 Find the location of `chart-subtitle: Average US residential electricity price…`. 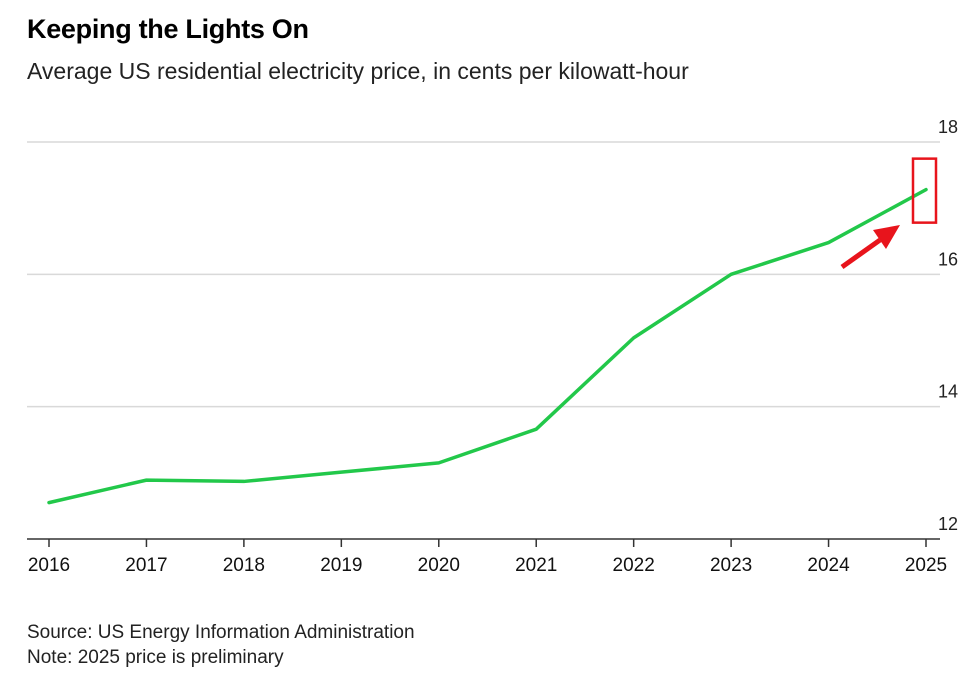

chart-subtitle: Average US residential electricity price… is located at coordinates (358, 71).